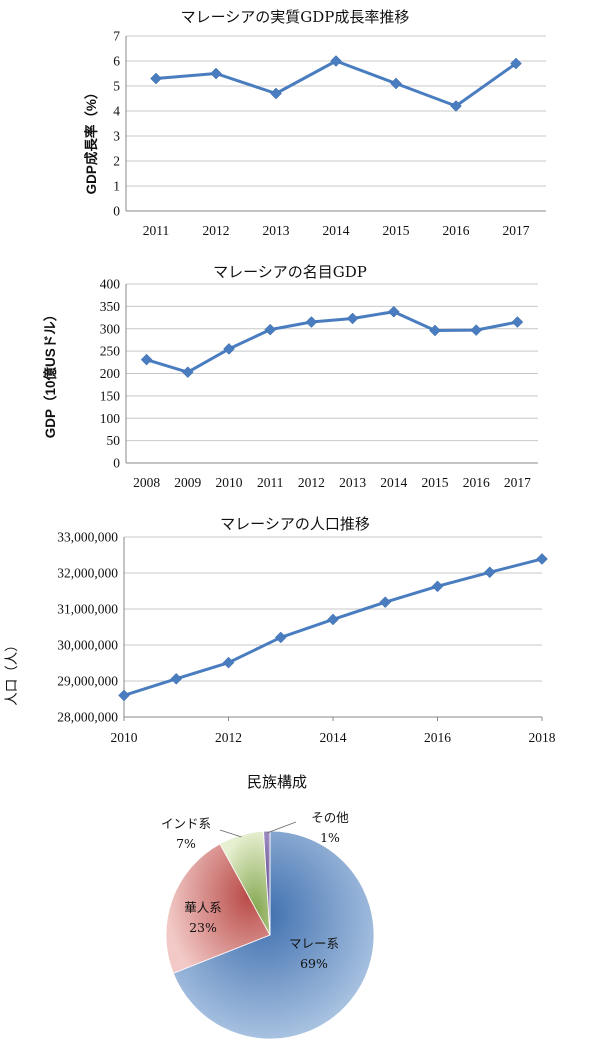  Describe the element at coordinates (186, 823) in the screenshot. I see `slice-name: インド系` at that location.